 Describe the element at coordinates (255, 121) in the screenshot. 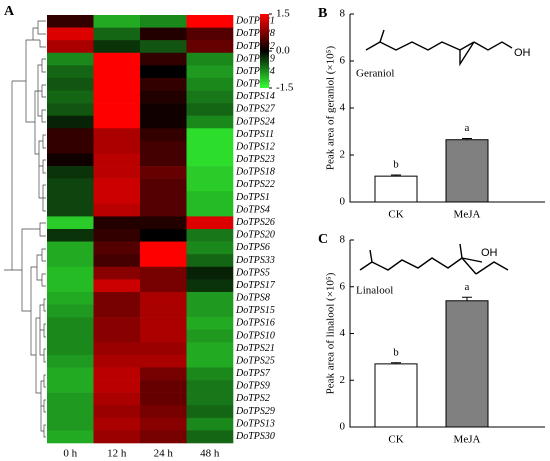

I see `row-label: DoTPS24` at that location.